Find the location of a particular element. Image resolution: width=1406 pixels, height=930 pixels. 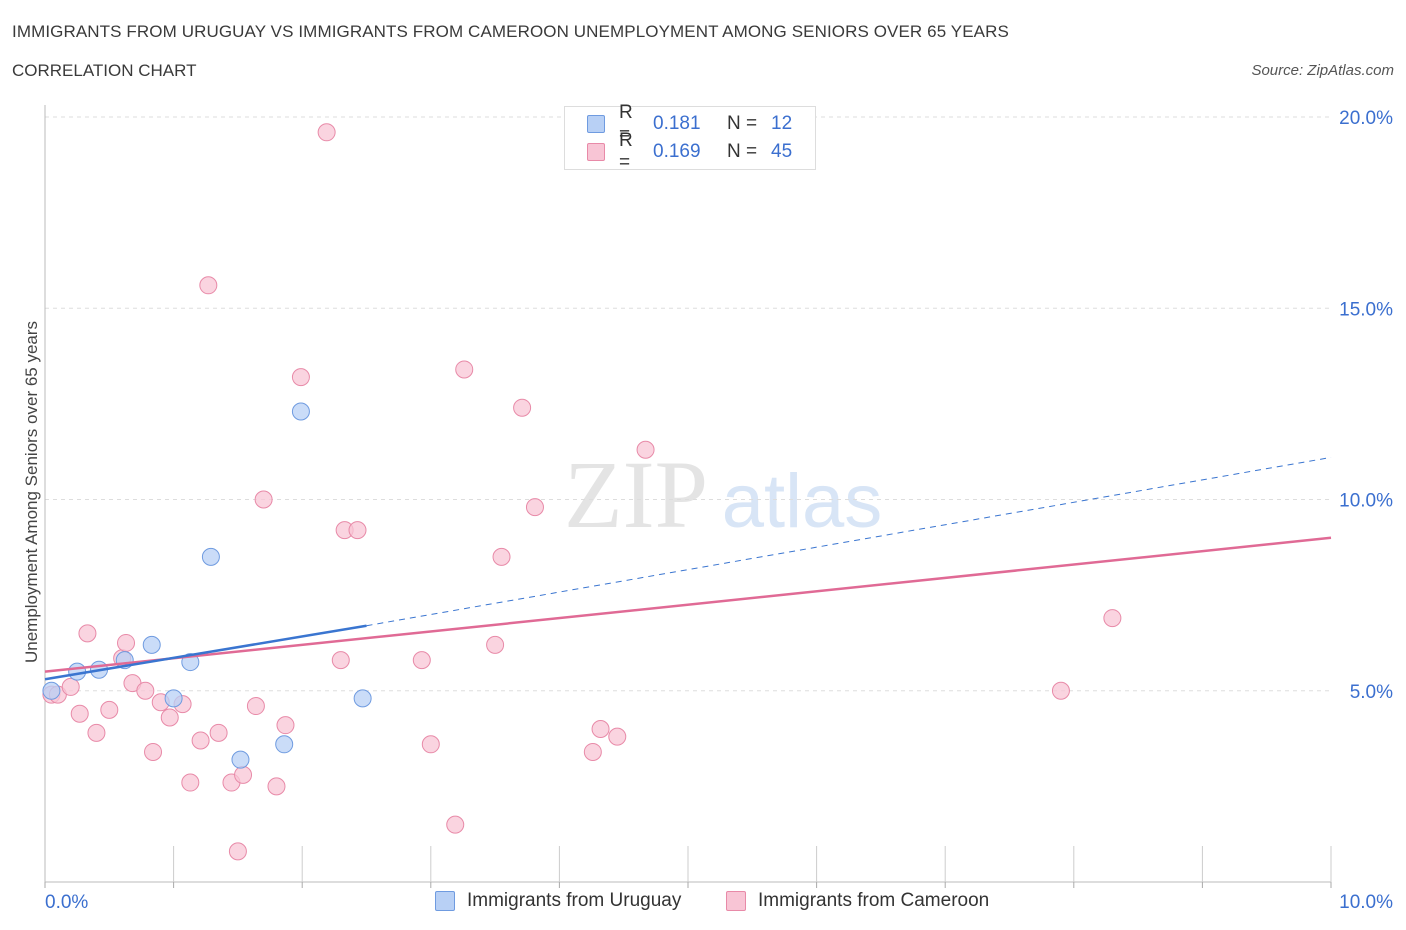

y-tick-label: 20.0% is located at coordinates (1366, 118).